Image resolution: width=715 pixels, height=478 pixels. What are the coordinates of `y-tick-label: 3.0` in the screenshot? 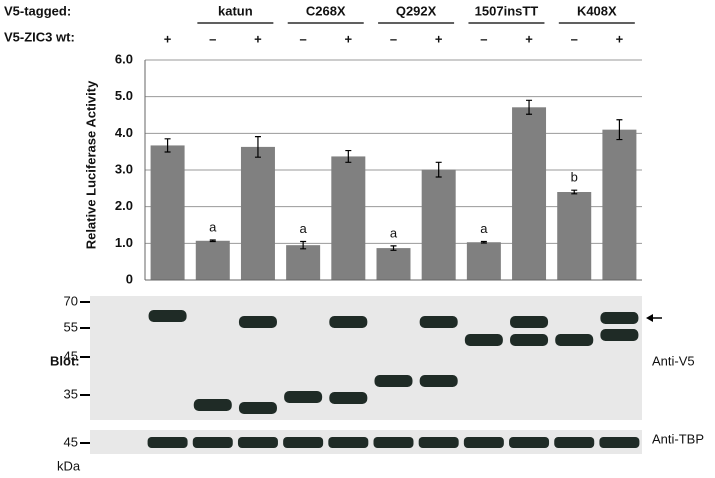 It's located at (124, 168).